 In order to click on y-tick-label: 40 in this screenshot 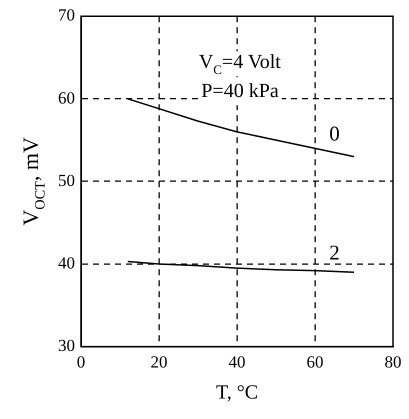, I will do `click(66, 262)`.